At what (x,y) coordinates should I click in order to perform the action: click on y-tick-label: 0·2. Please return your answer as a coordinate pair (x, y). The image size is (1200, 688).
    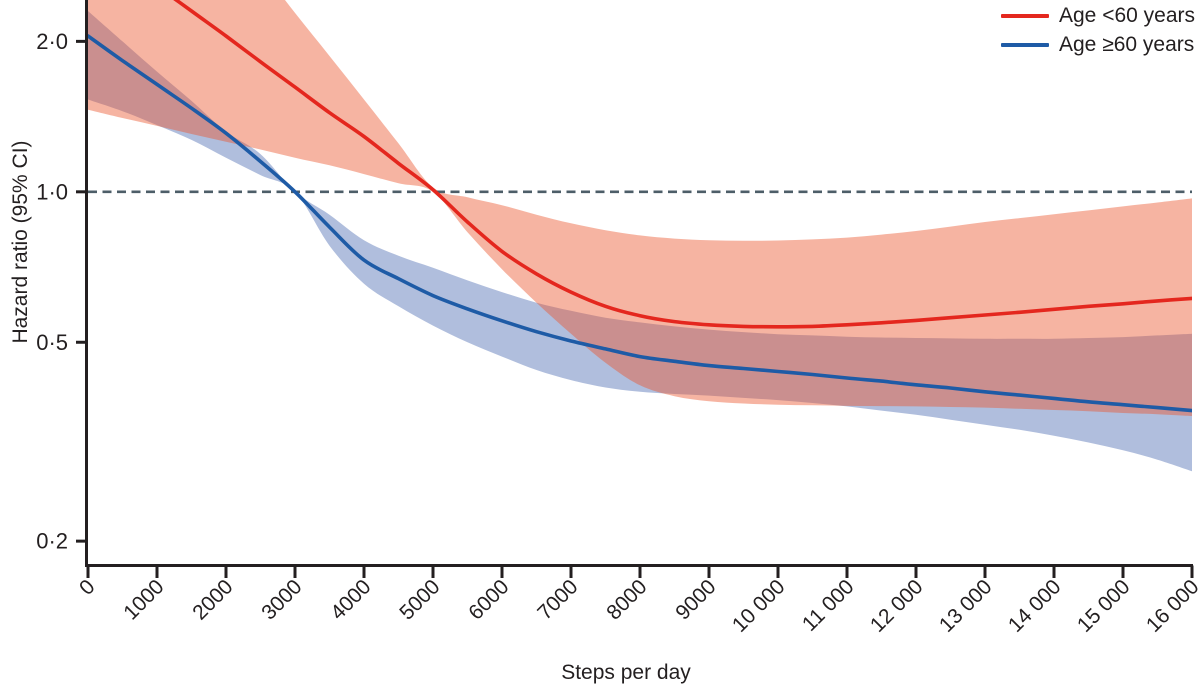
    Looking at the image, I should click on (52, 541).